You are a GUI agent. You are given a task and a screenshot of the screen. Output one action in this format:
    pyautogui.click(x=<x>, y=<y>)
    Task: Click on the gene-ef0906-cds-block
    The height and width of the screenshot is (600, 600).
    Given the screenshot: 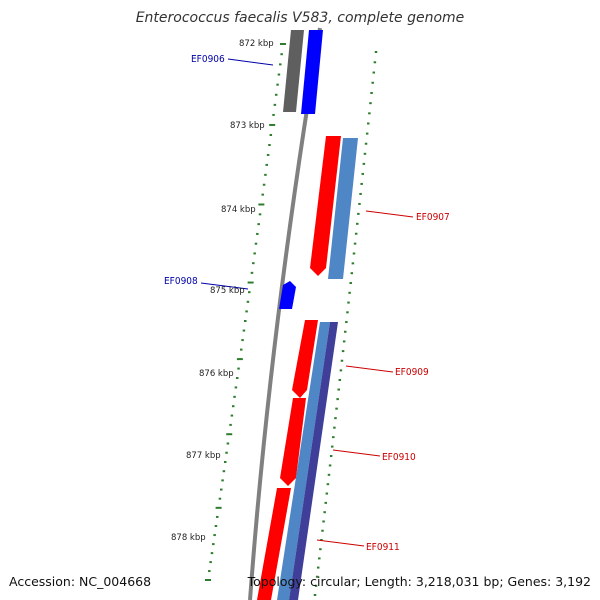 What is the action you would take?
    pyautogui.click(x=312, y=72)
    